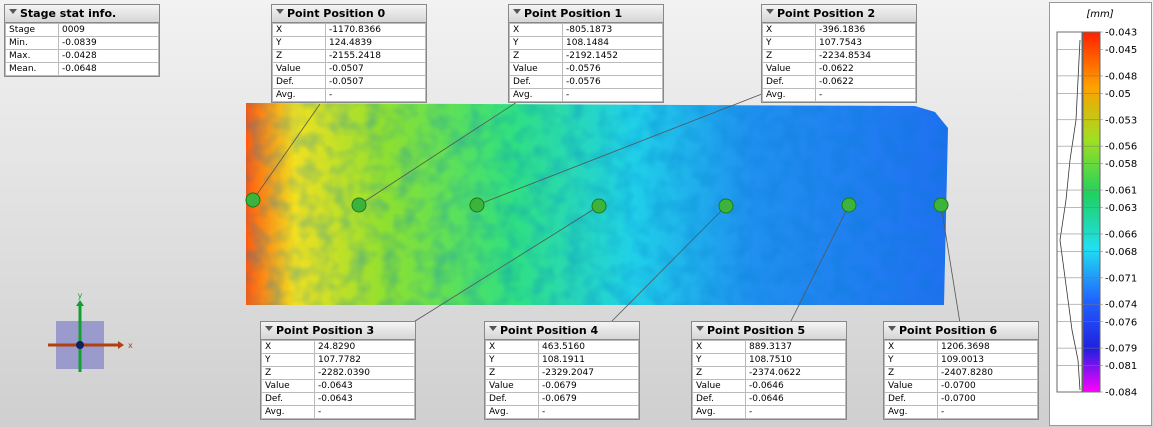 The width and height of the screenshot is (1153, 427). What do you see at coordinates (1121, 305) in the screenshot?
I see `tick-label: -0.074` at bounding box center [1121, 305].